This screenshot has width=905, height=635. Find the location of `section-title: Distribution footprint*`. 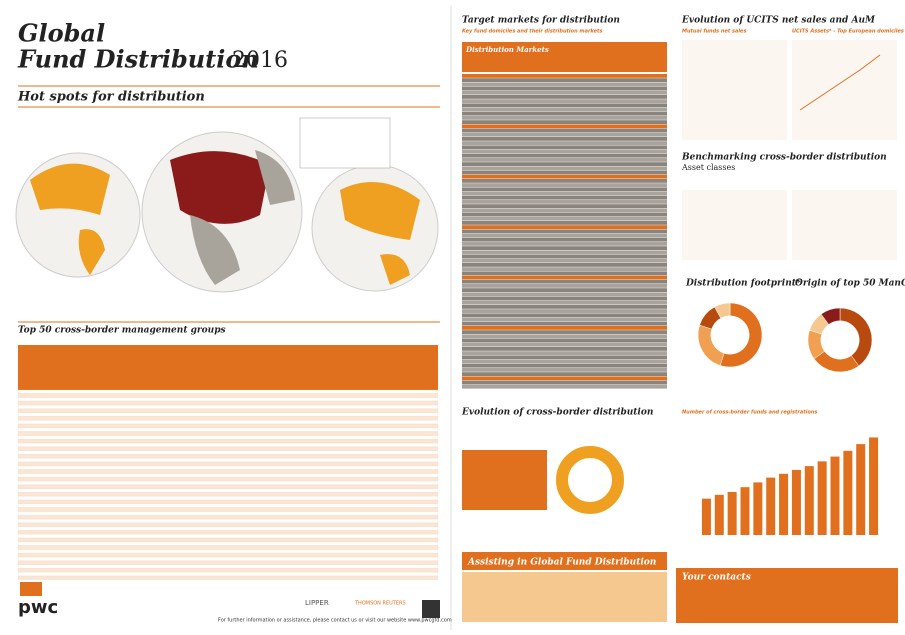

section-title: Distribution footprint* is located at coordinates (743, 284).